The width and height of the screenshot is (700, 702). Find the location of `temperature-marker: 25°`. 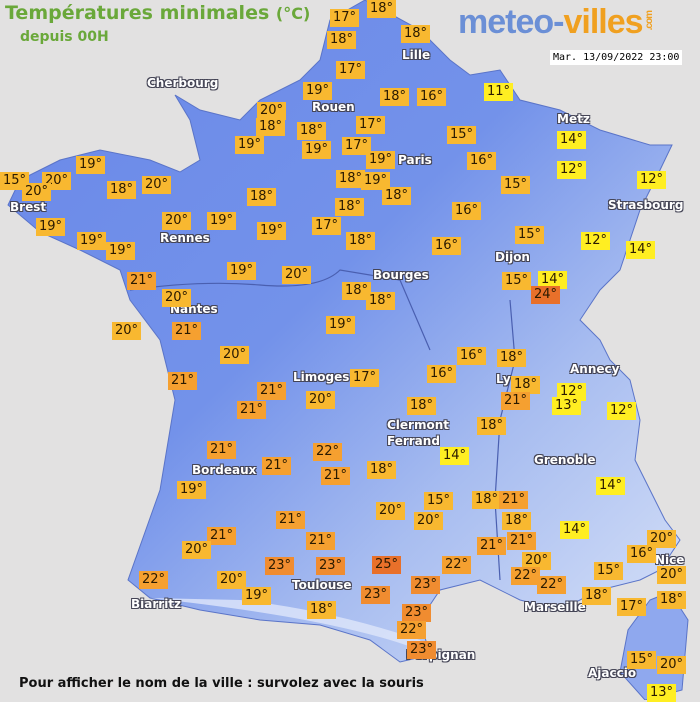

temperature-marker: 25° is located at coordinates (387, 565).